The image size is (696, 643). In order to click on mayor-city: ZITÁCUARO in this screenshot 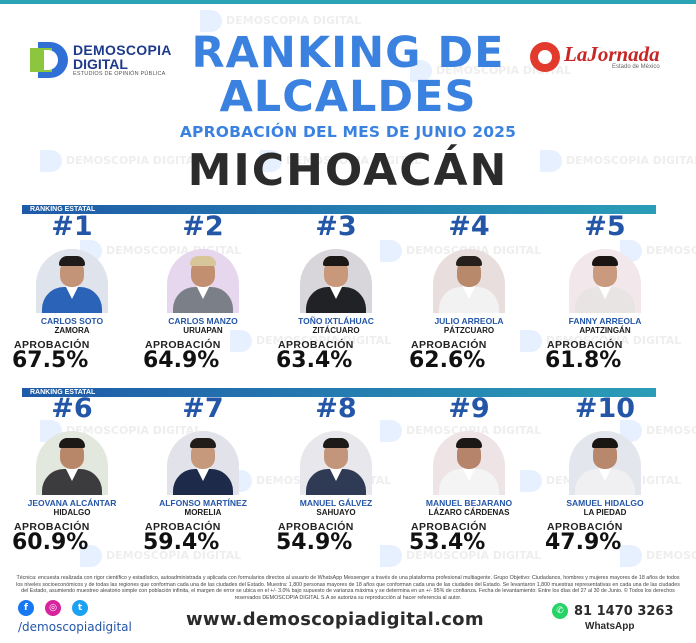, I will do `click(336, 330)`.